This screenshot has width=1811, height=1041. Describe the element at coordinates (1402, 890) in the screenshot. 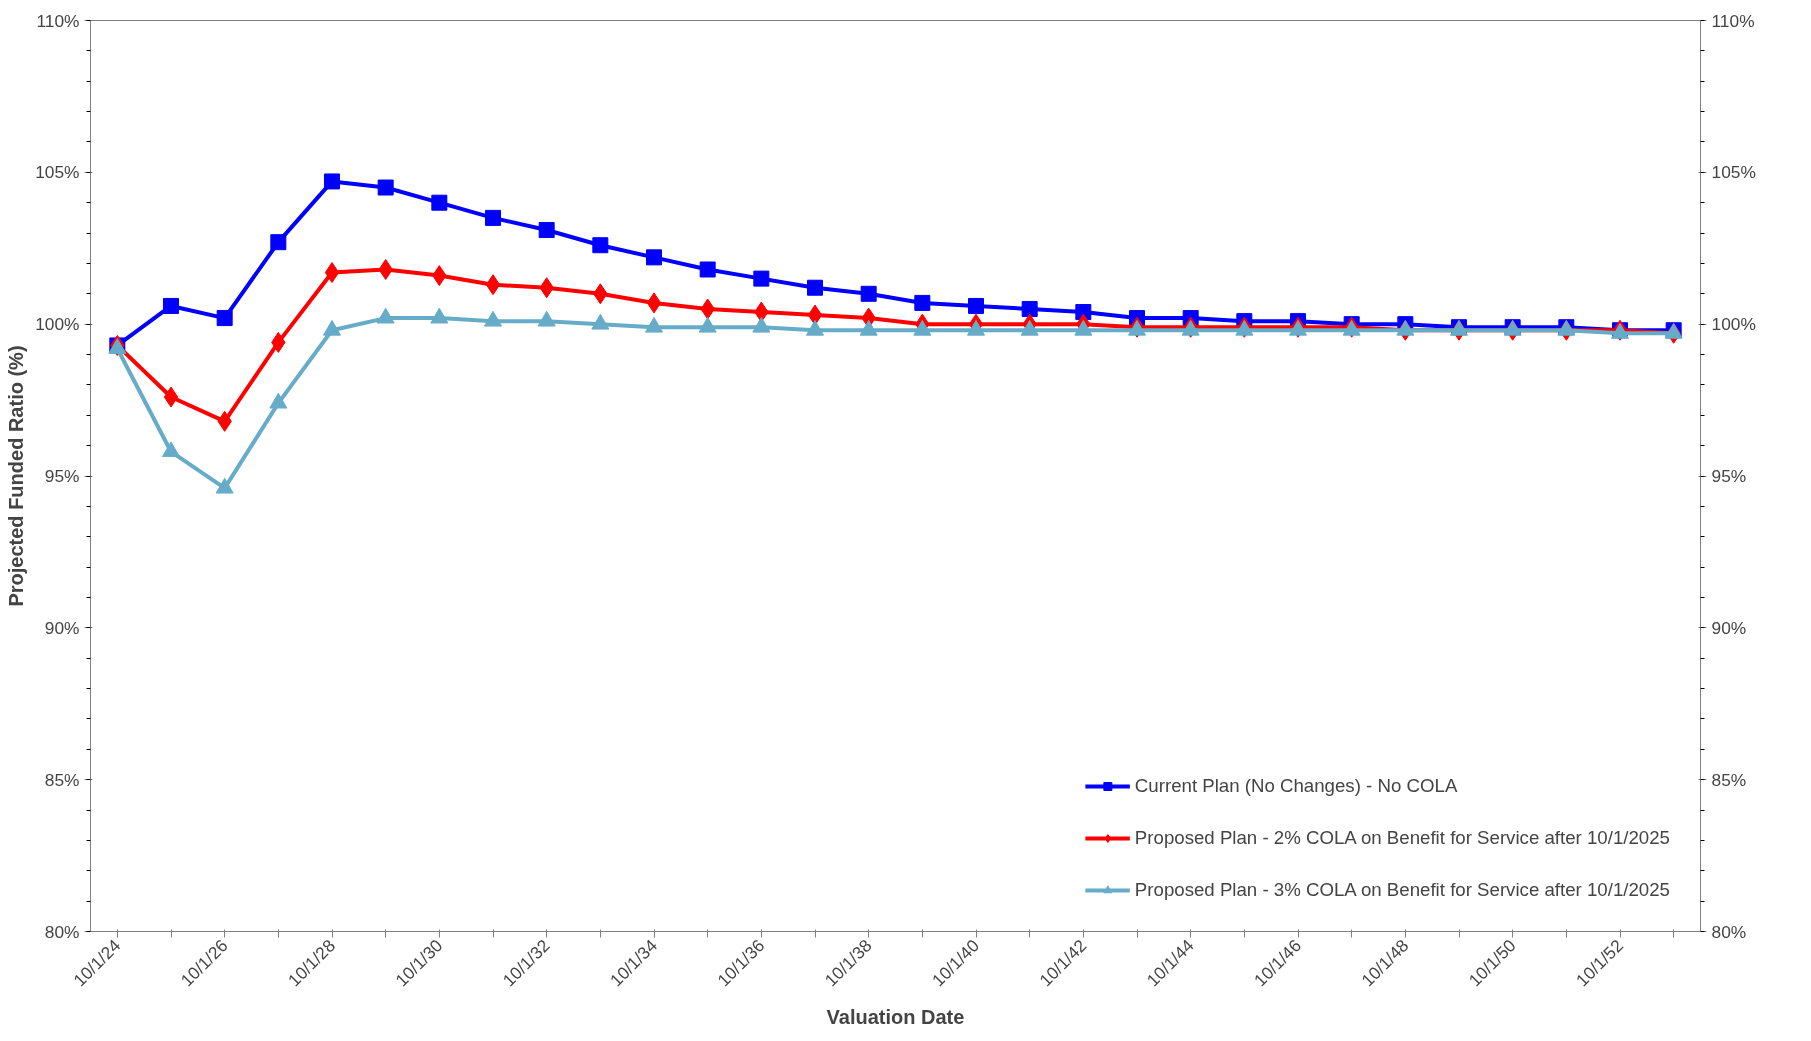

I see `legend-label: Proposed Plan - 3% COLA on Benefit for Service after 10/1/2025` at that location.